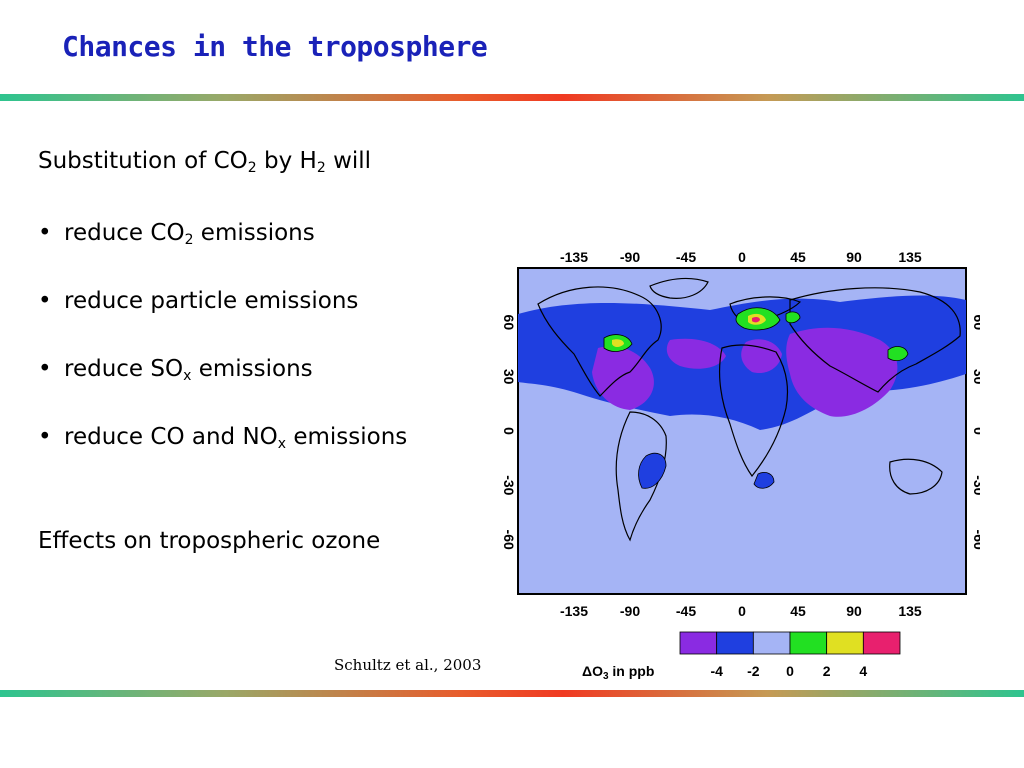 The height and width of the screenshot is (768, 1024). I want to click on purple-region-asia, so click(761, 356).